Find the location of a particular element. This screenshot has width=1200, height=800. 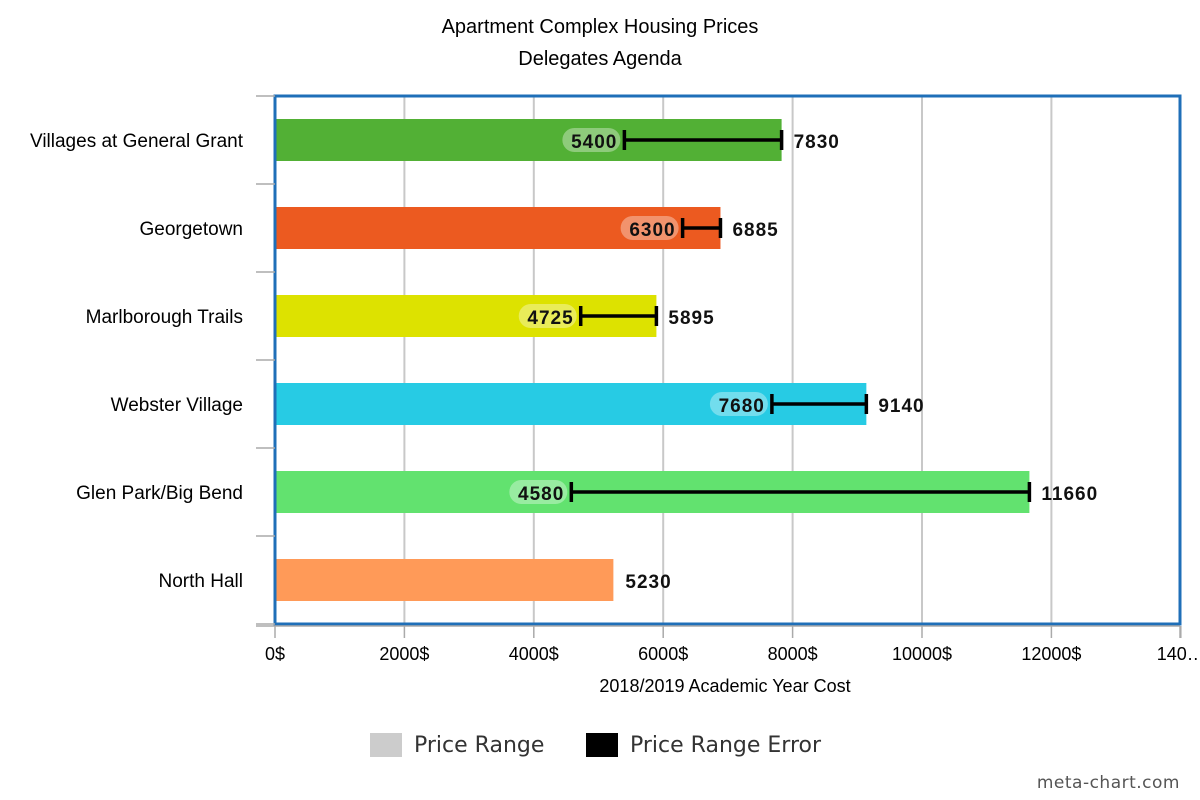

bar-value-label: 5895 is located at coordinates (691, 318).